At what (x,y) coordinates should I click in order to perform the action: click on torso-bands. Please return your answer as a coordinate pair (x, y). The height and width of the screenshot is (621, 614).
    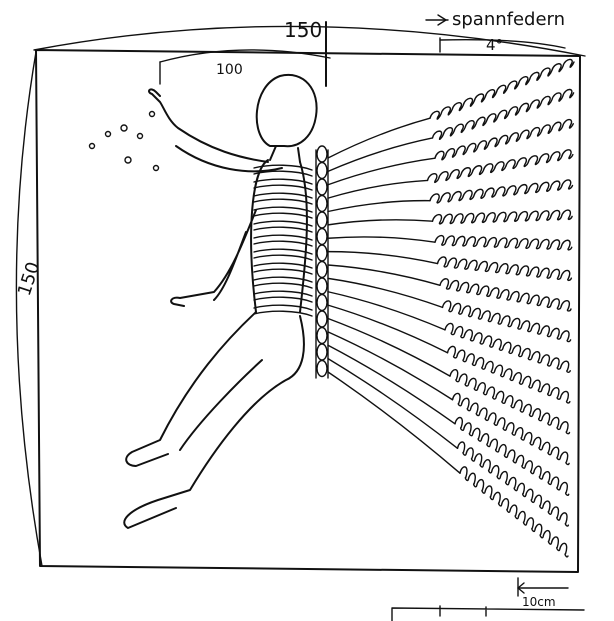
    Looking at the image, I should click on (283, 240).